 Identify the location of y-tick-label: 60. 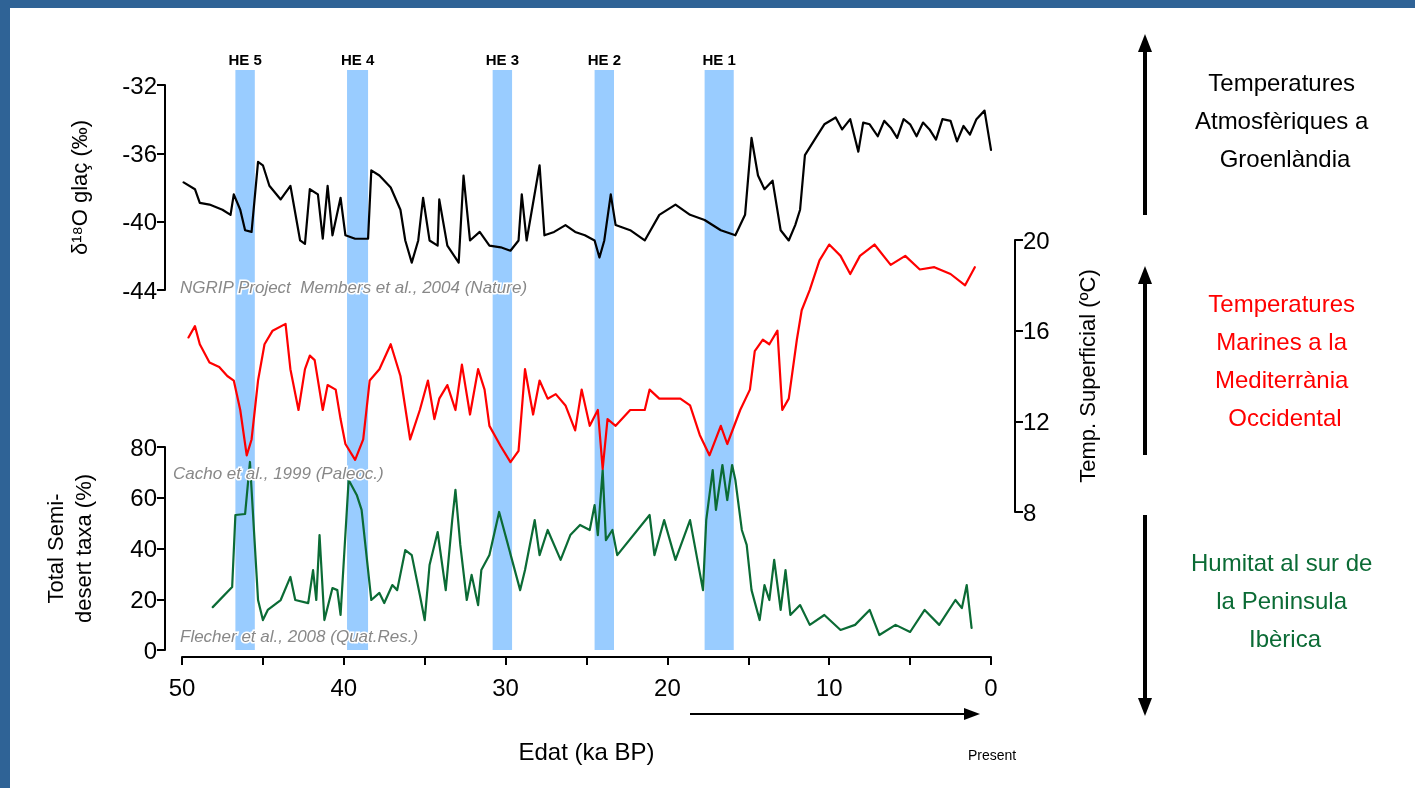
(143, 498).